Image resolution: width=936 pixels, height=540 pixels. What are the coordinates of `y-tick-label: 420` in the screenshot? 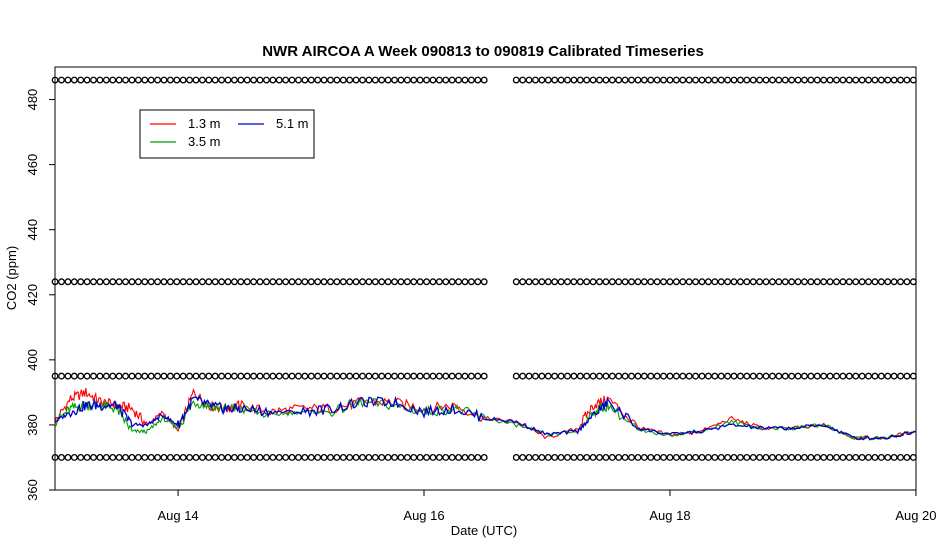 It's located at (32, 295).